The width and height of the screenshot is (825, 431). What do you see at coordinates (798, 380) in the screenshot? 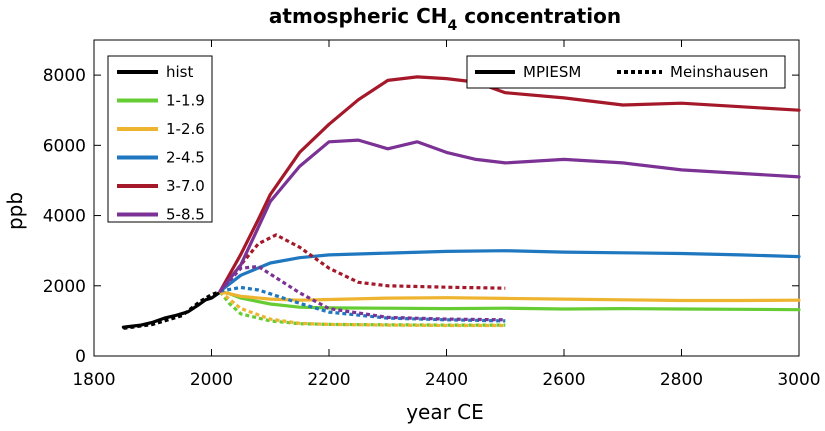
I see `x-tick-label: 3000` at bounding box center [798, 380].